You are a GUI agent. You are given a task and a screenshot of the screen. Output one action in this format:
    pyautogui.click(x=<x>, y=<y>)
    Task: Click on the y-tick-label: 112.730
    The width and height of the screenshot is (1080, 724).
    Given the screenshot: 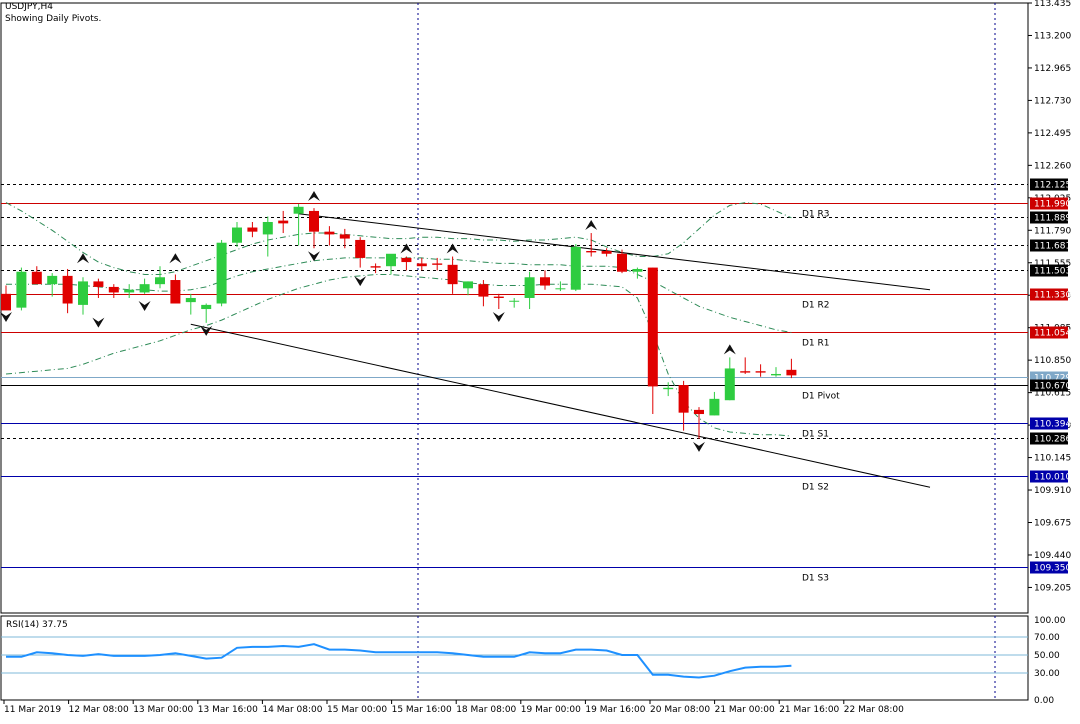 What is the action you would take?
    pyautogui.click(x=1052, y=101)
    